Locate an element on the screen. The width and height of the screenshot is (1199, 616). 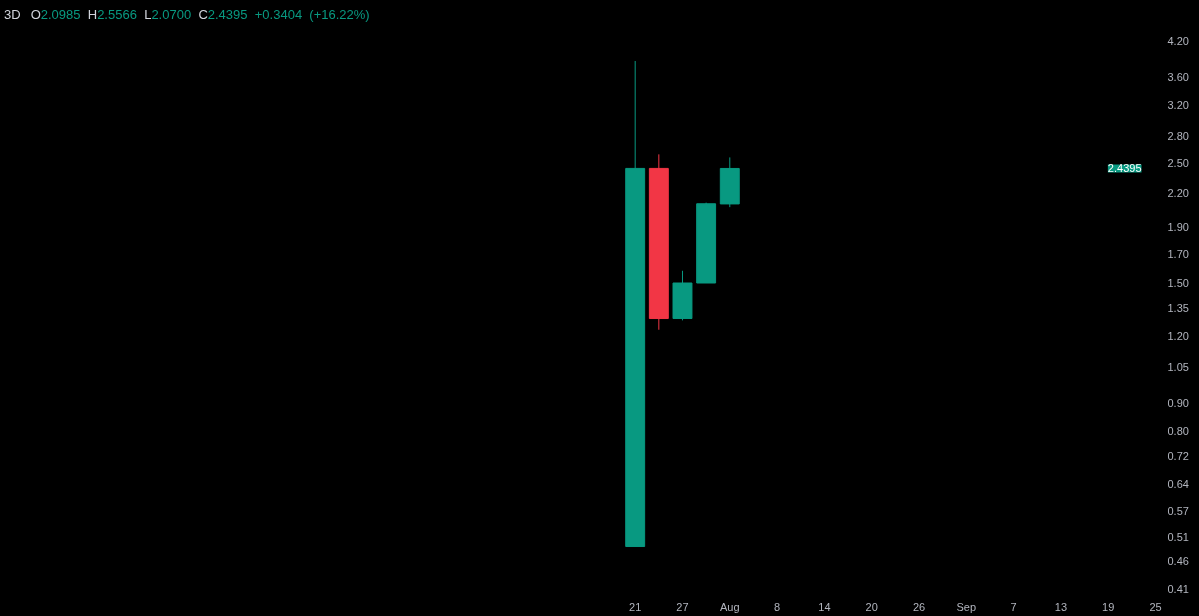
y-tick-label: 0.46 is located at coordinates (1178, 561).